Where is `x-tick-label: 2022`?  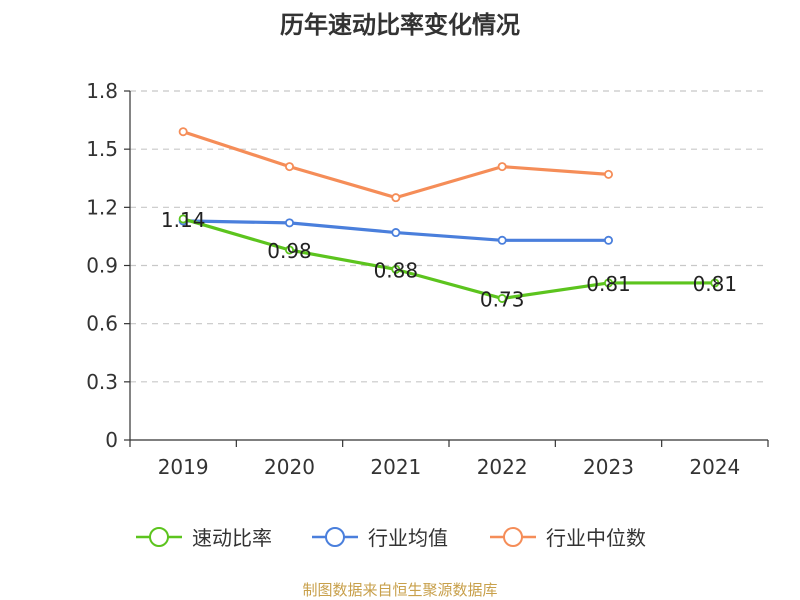
x-tick-label: 2022 is located at coordinates (502, 467).